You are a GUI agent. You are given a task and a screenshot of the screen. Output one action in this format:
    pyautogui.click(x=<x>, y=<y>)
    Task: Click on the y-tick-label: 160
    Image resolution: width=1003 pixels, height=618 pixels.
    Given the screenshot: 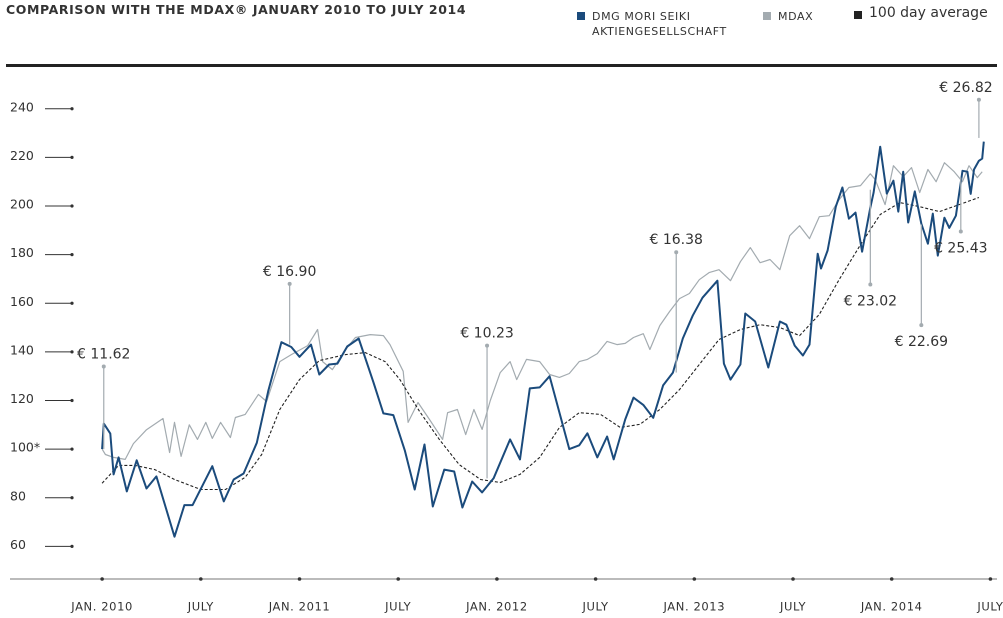 What is the action you would take?
    pyautogui.click(x=22, y=301)
    